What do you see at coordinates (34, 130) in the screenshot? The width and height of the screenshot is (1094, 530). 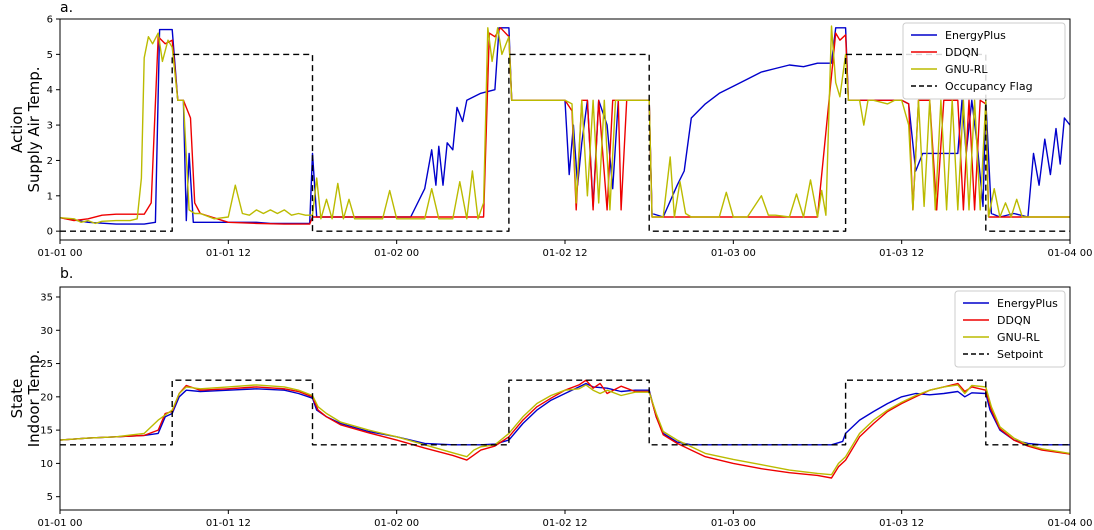 I see `y-axis-label-line: Supply Air Temp.` at bounding box center [34, 130].